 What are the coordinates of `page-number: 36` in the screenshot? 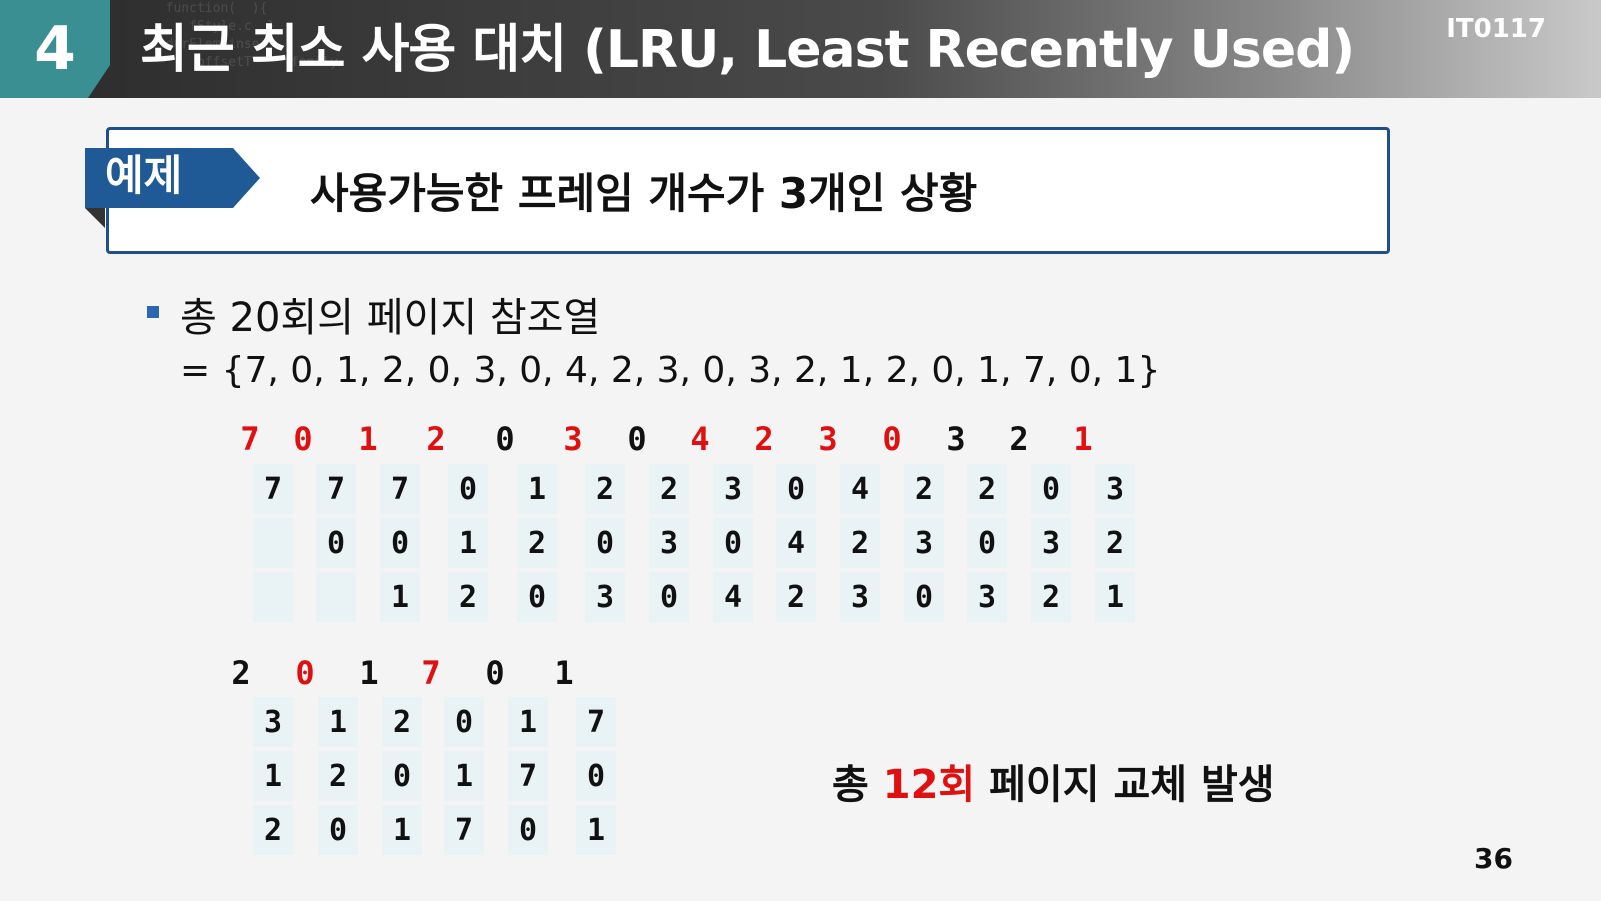 It's located at (1493, 858).